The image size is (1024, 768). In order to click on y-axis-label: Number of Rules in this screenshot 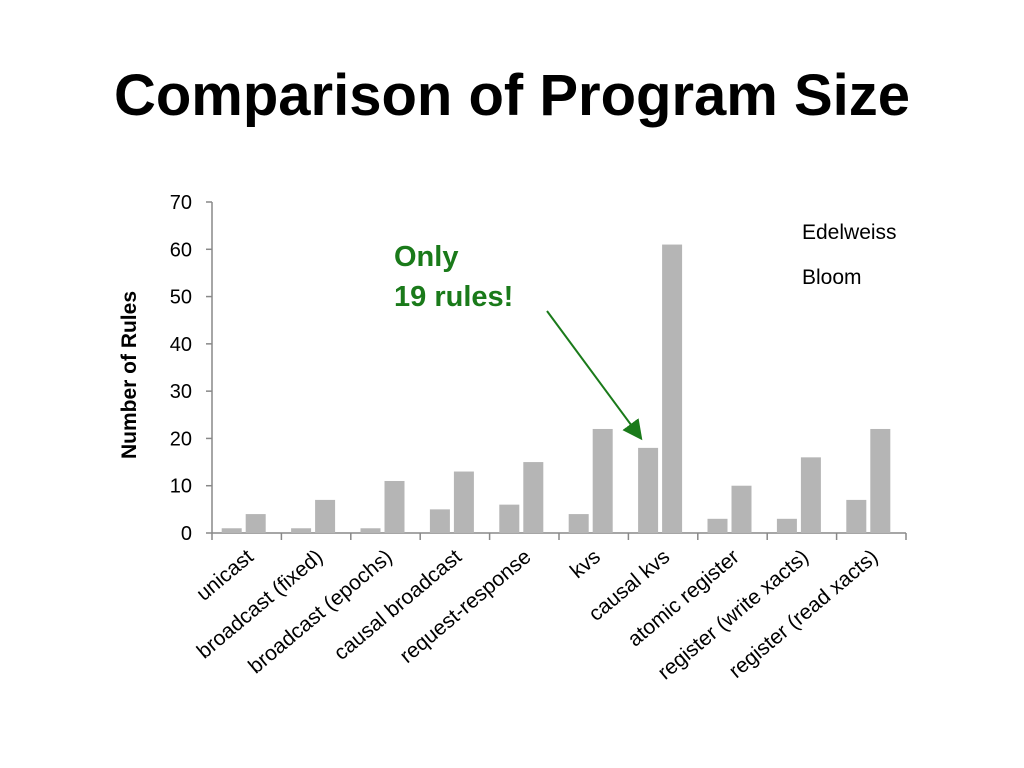, I will do `click(129, 375)`.